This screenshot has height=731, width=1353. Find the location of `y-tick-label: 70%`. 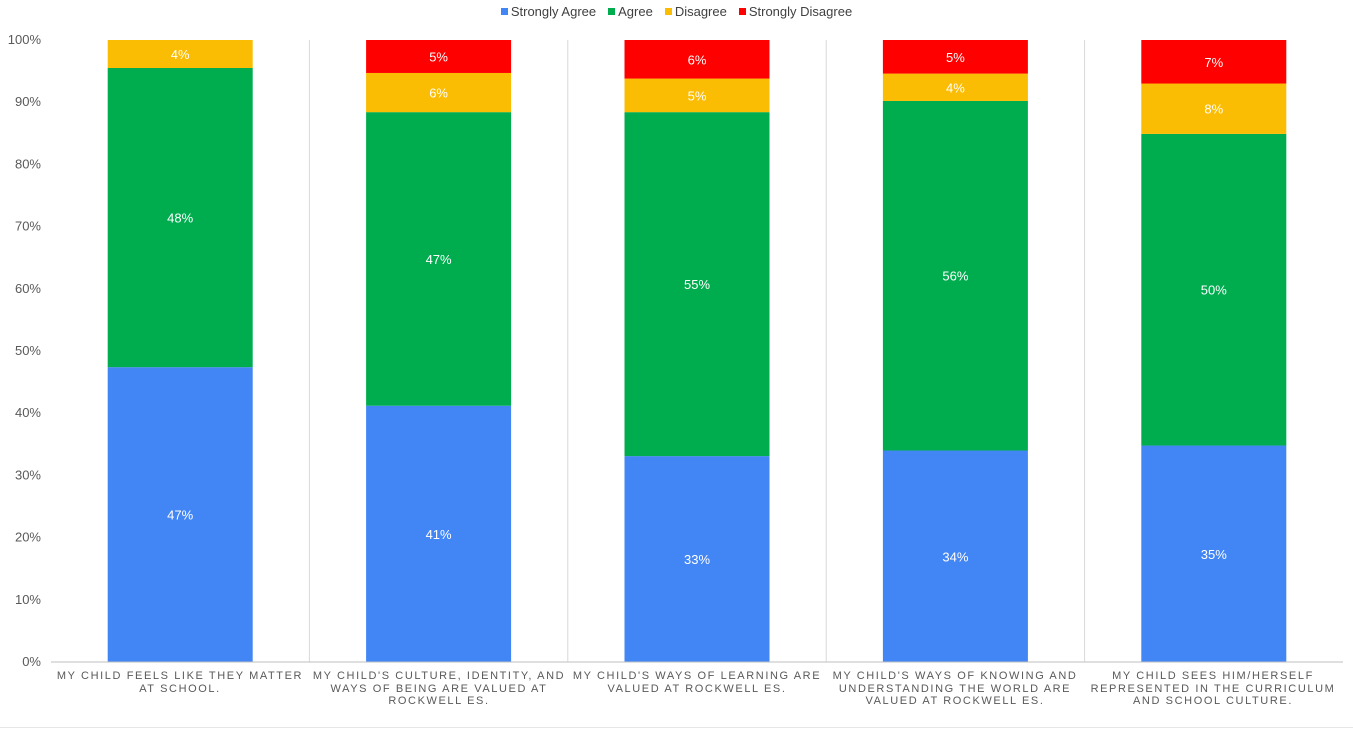

y-tick-label: 70% is located at coordinates (28, 226).